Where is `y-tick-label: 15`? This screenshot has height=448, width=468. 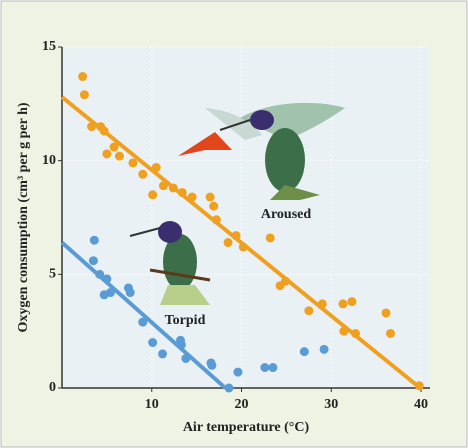 y-tick-label: 15 is located at coordinates (49, 46).